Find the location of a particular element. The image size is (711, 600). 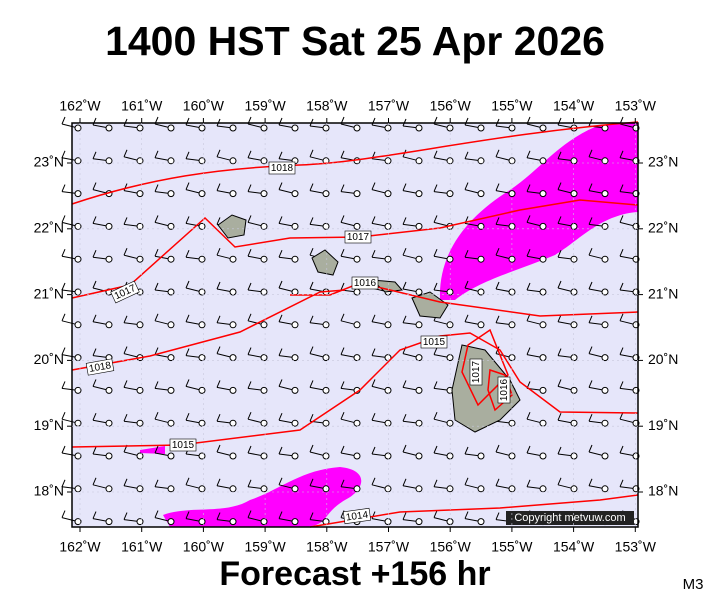

lon-label: 160˚W is located at coordinates (204, 106).